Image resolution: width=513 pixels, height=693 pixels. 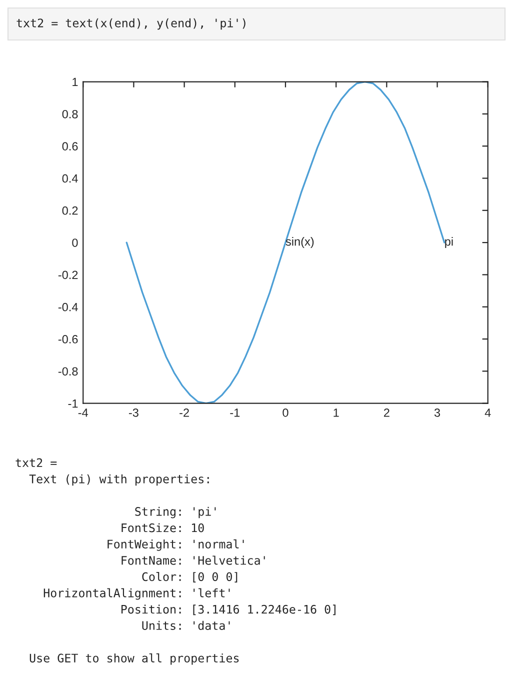 I want to click on x-tick-label: 2, so click(x=387, y=412).